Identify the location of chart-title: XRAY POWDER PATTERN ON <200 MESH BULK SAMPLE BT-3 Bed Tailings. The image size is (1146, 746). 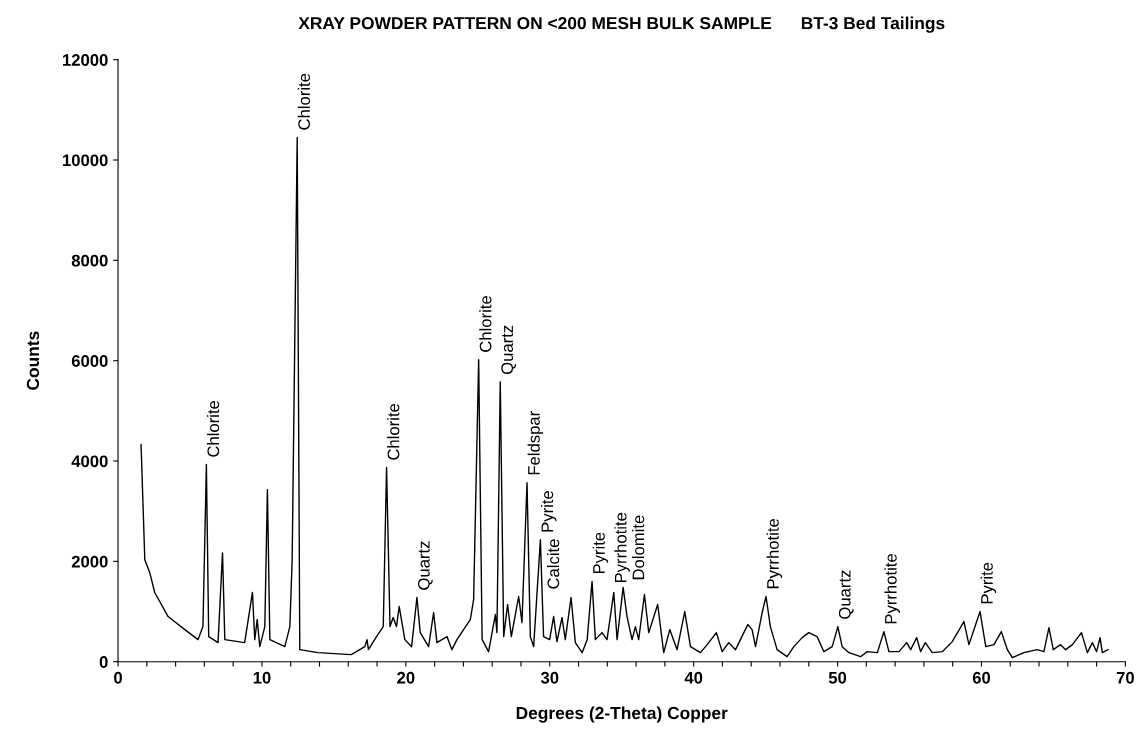
(621, 24).